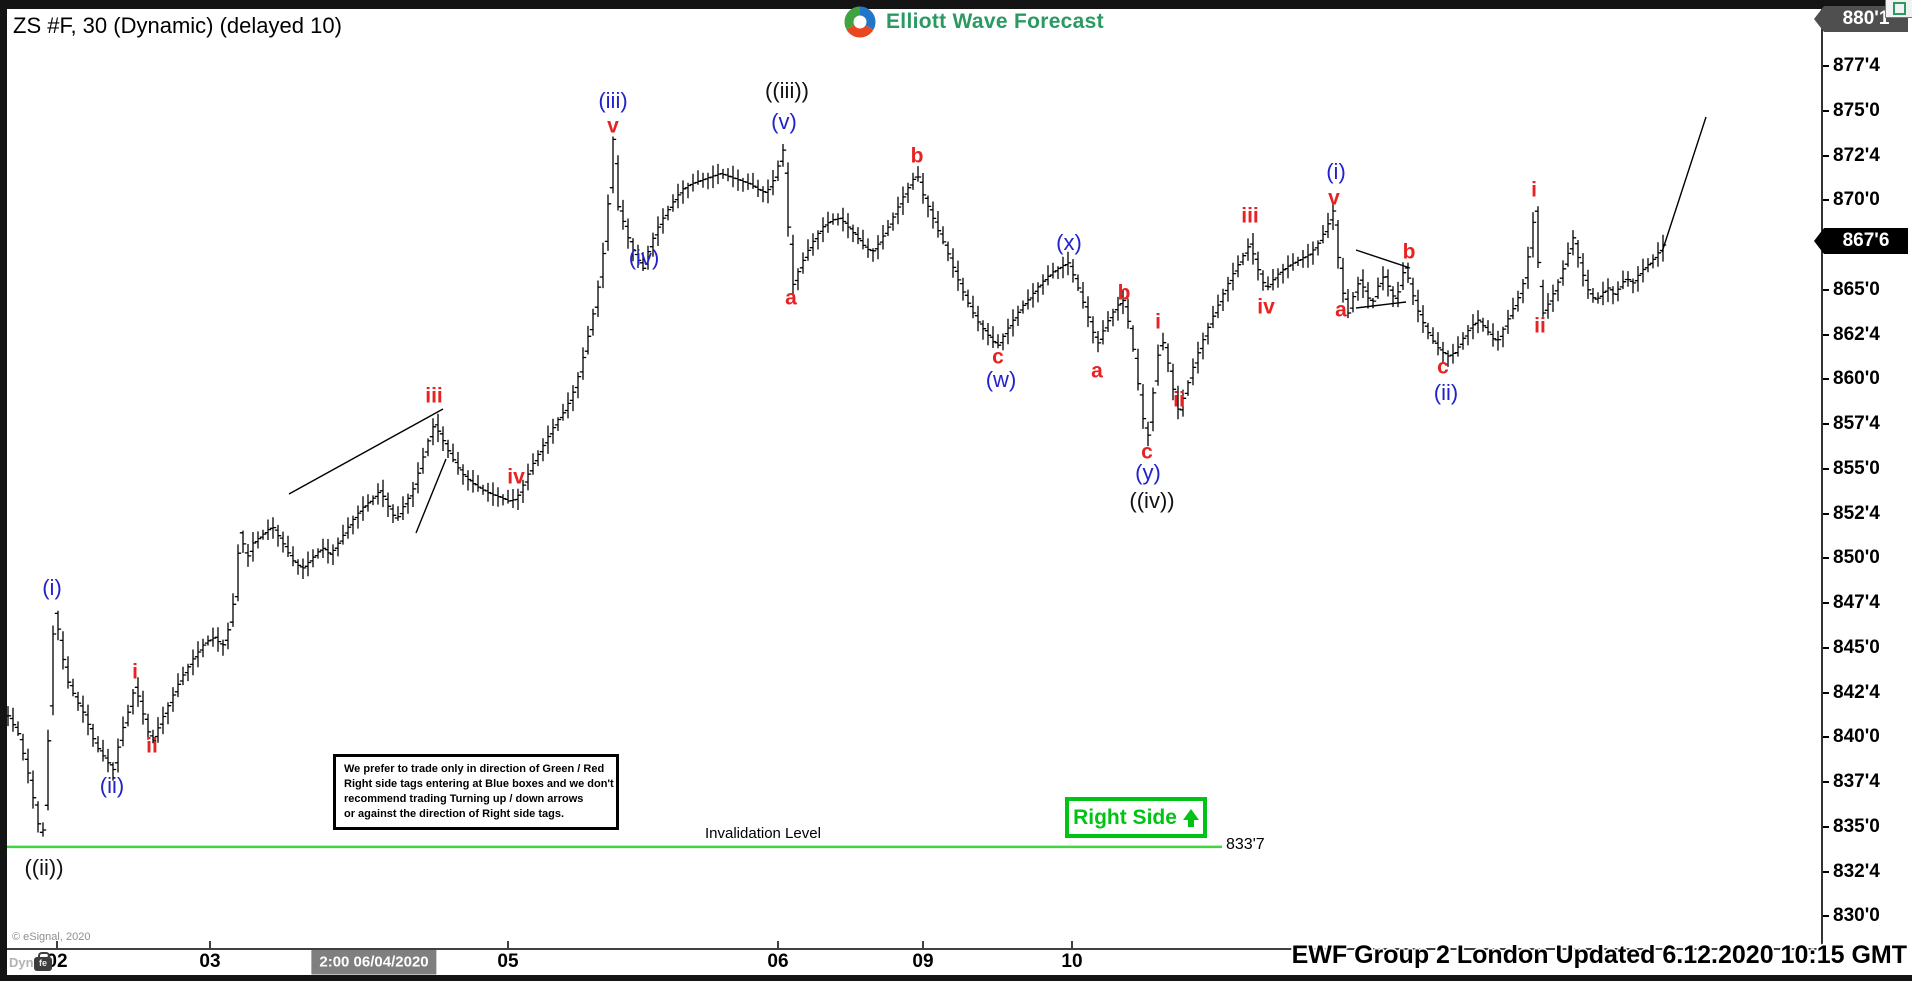 This screenshot has width=1912, height=981. I want to click on price-axis-label: 857'4, so click(1856, 423).